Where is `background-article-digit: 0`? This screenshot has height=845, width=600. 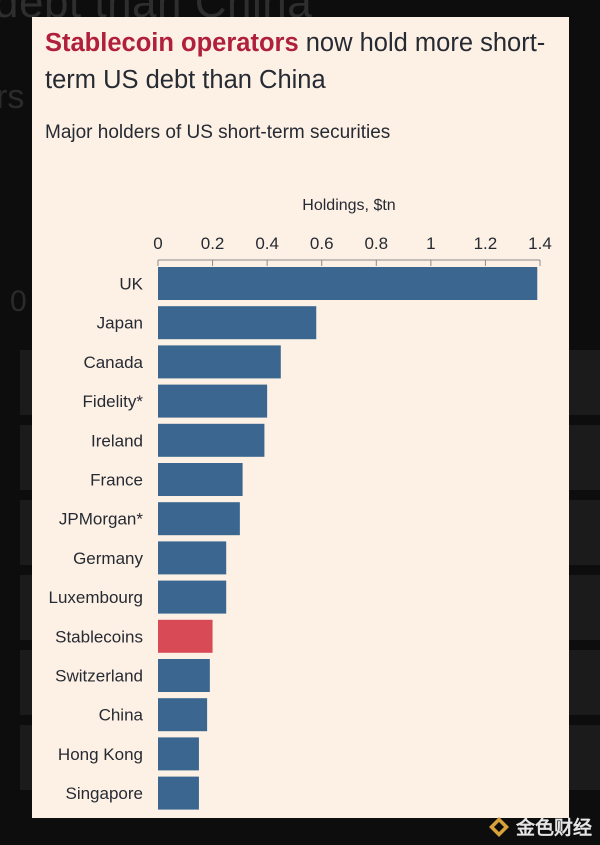 background-article-digit: 0 is located at coordinates (18, 301).